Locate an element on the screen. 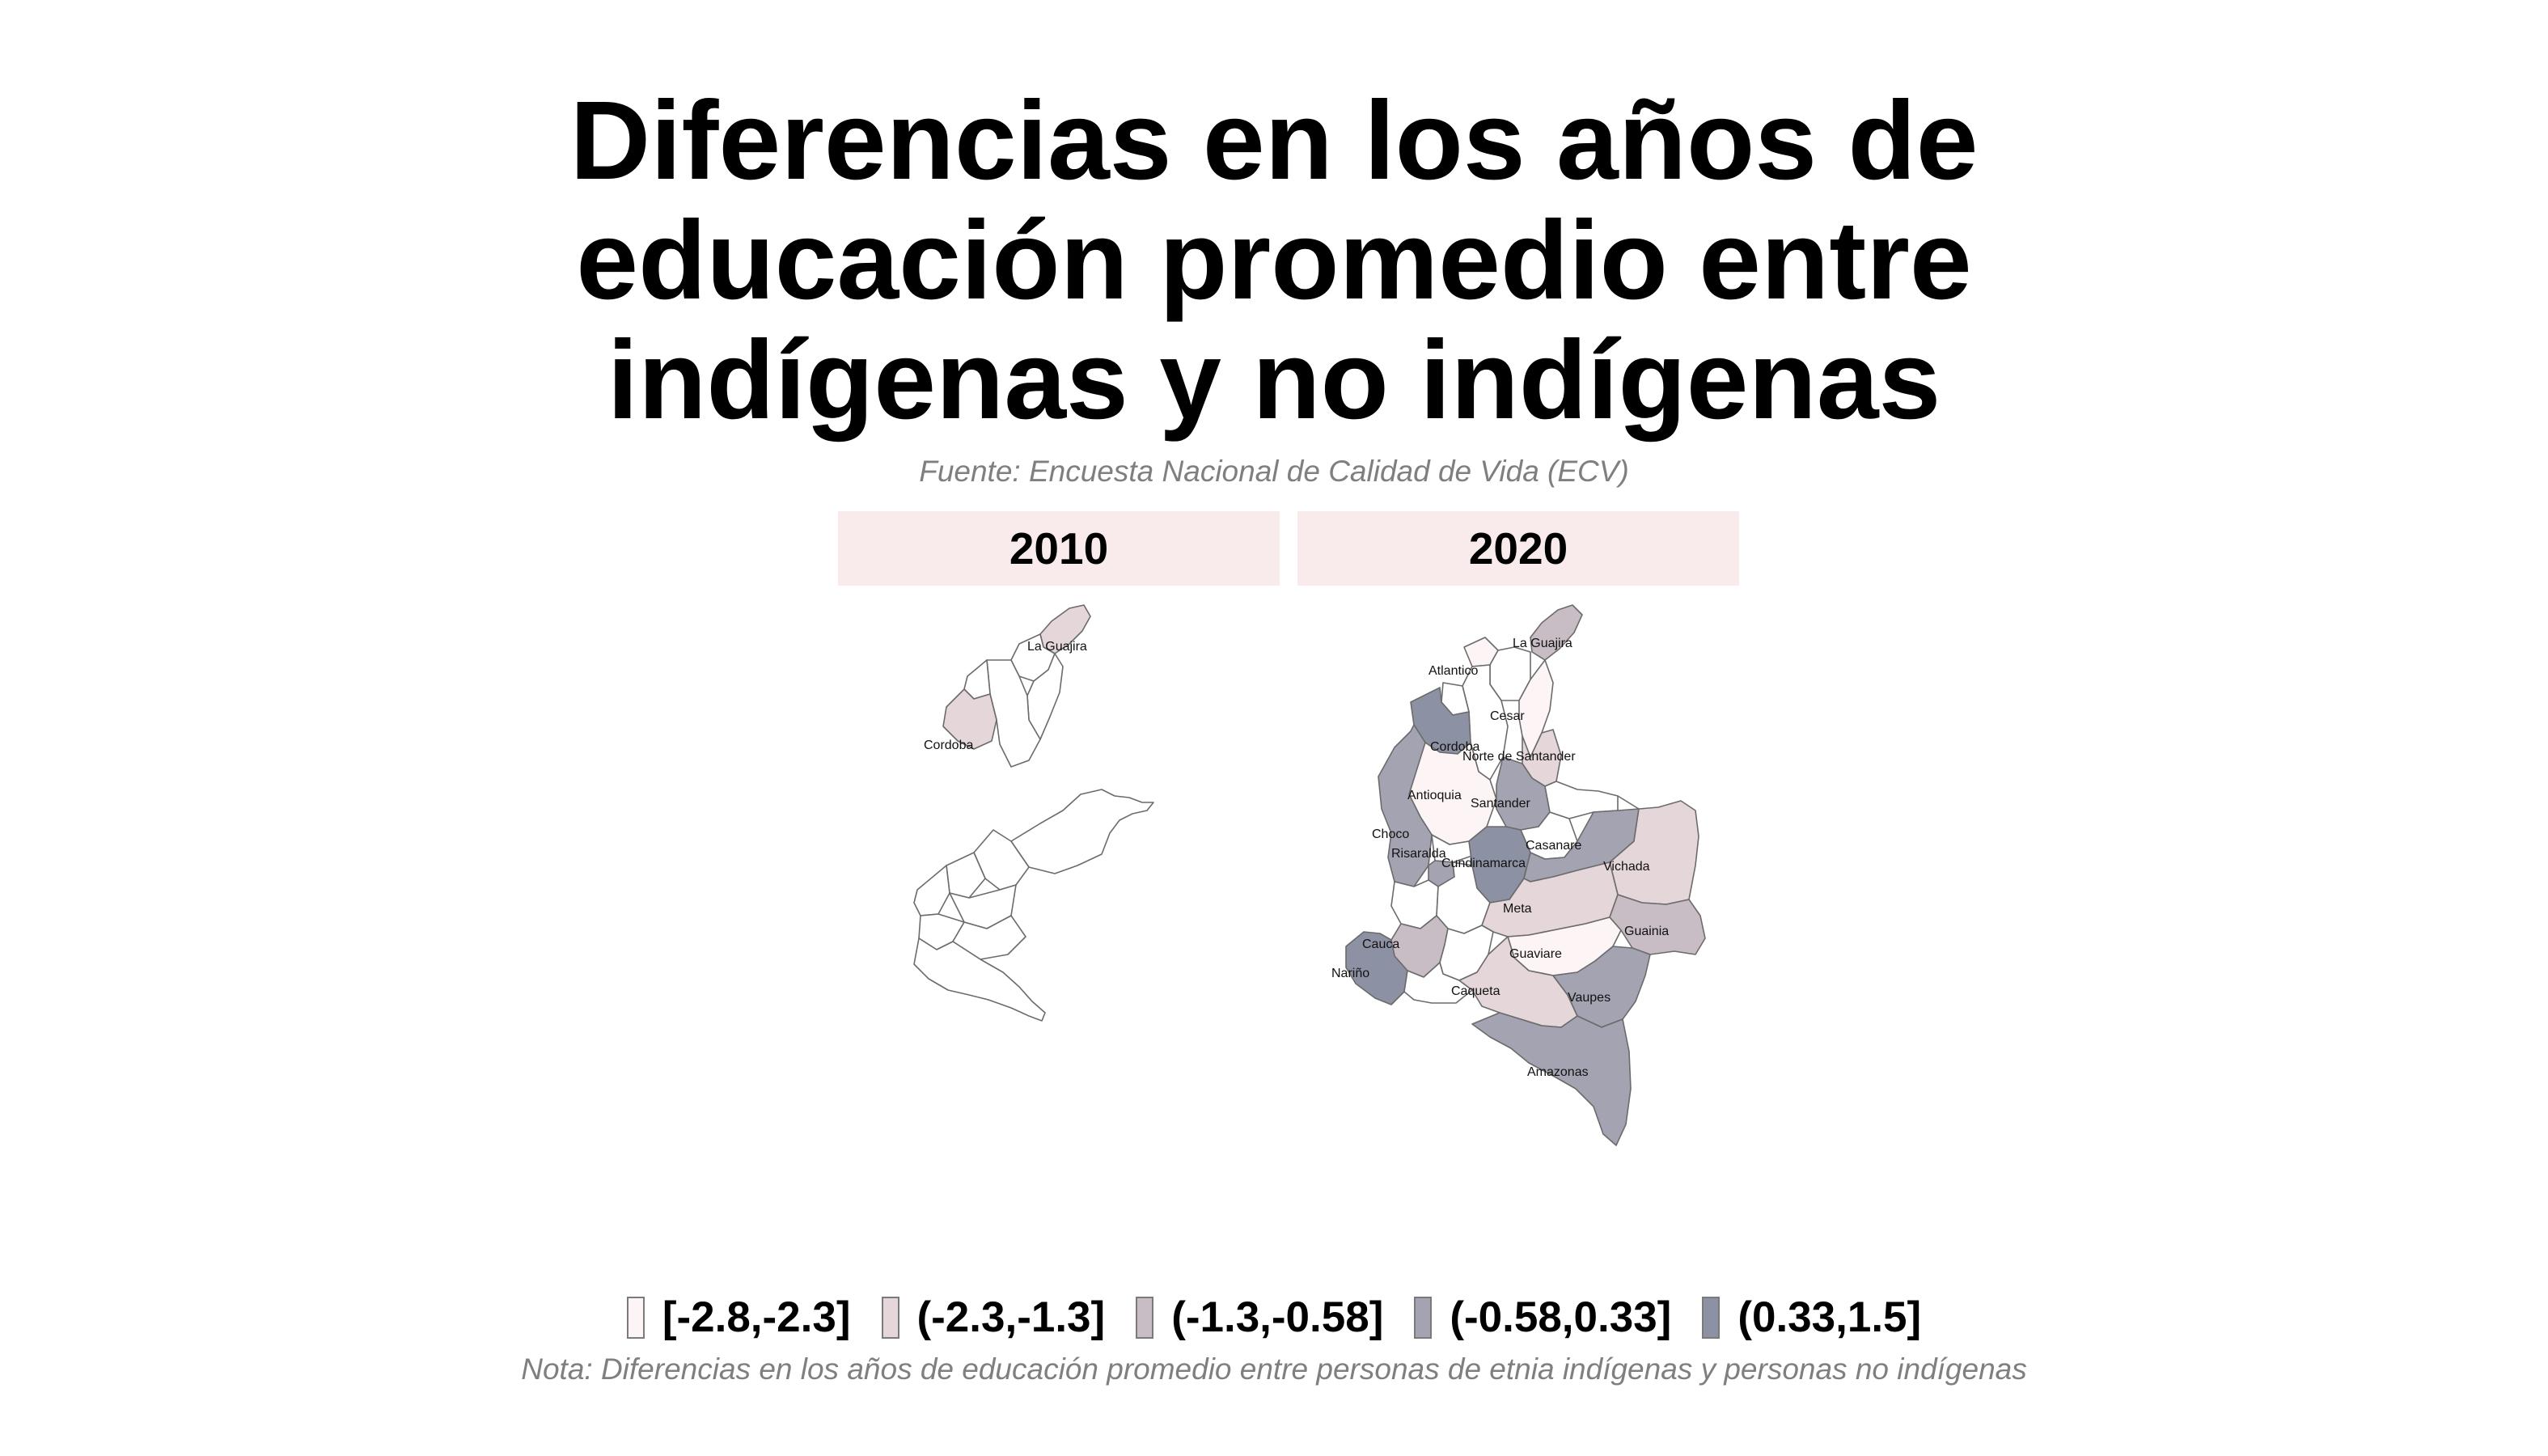 This screenshot has height=1456, width=2548. dept-2010-narino-putumayo is located at coordinates (979, 980).